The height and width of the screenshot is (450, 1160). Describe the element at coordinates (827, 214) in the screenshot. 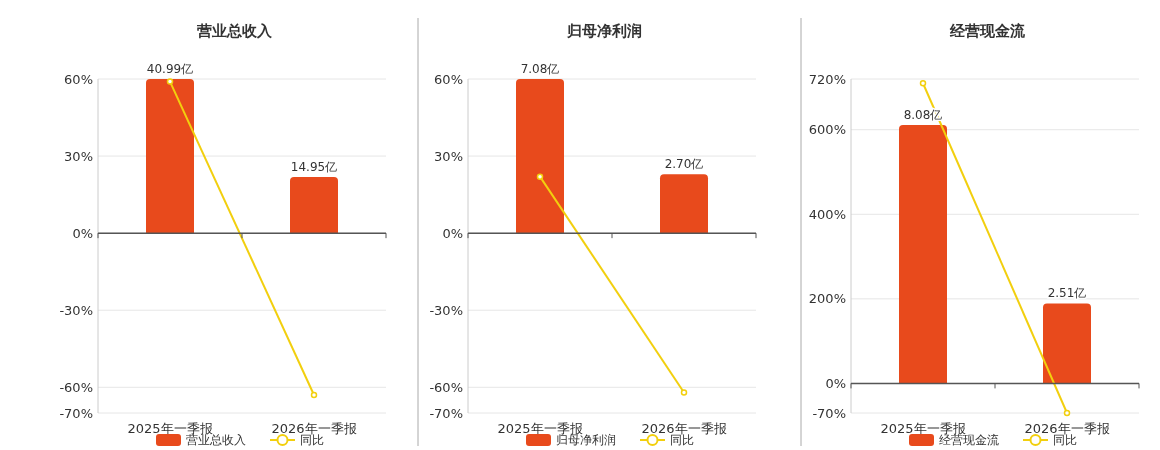

I see `y-tick-label: 400%` at that location.